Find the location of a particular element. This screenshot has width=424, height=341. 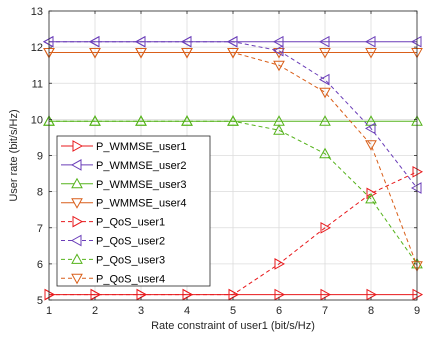

y-tick-label: 5 is located at coordinates (40, 301).